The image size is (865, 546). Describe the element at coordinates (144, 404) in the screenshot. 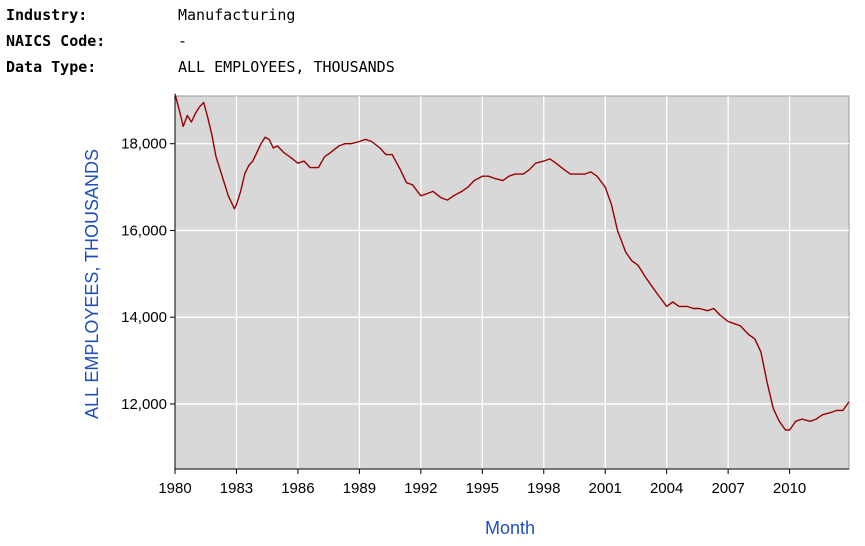

I see `y-tick-label: 12,000` at that location.